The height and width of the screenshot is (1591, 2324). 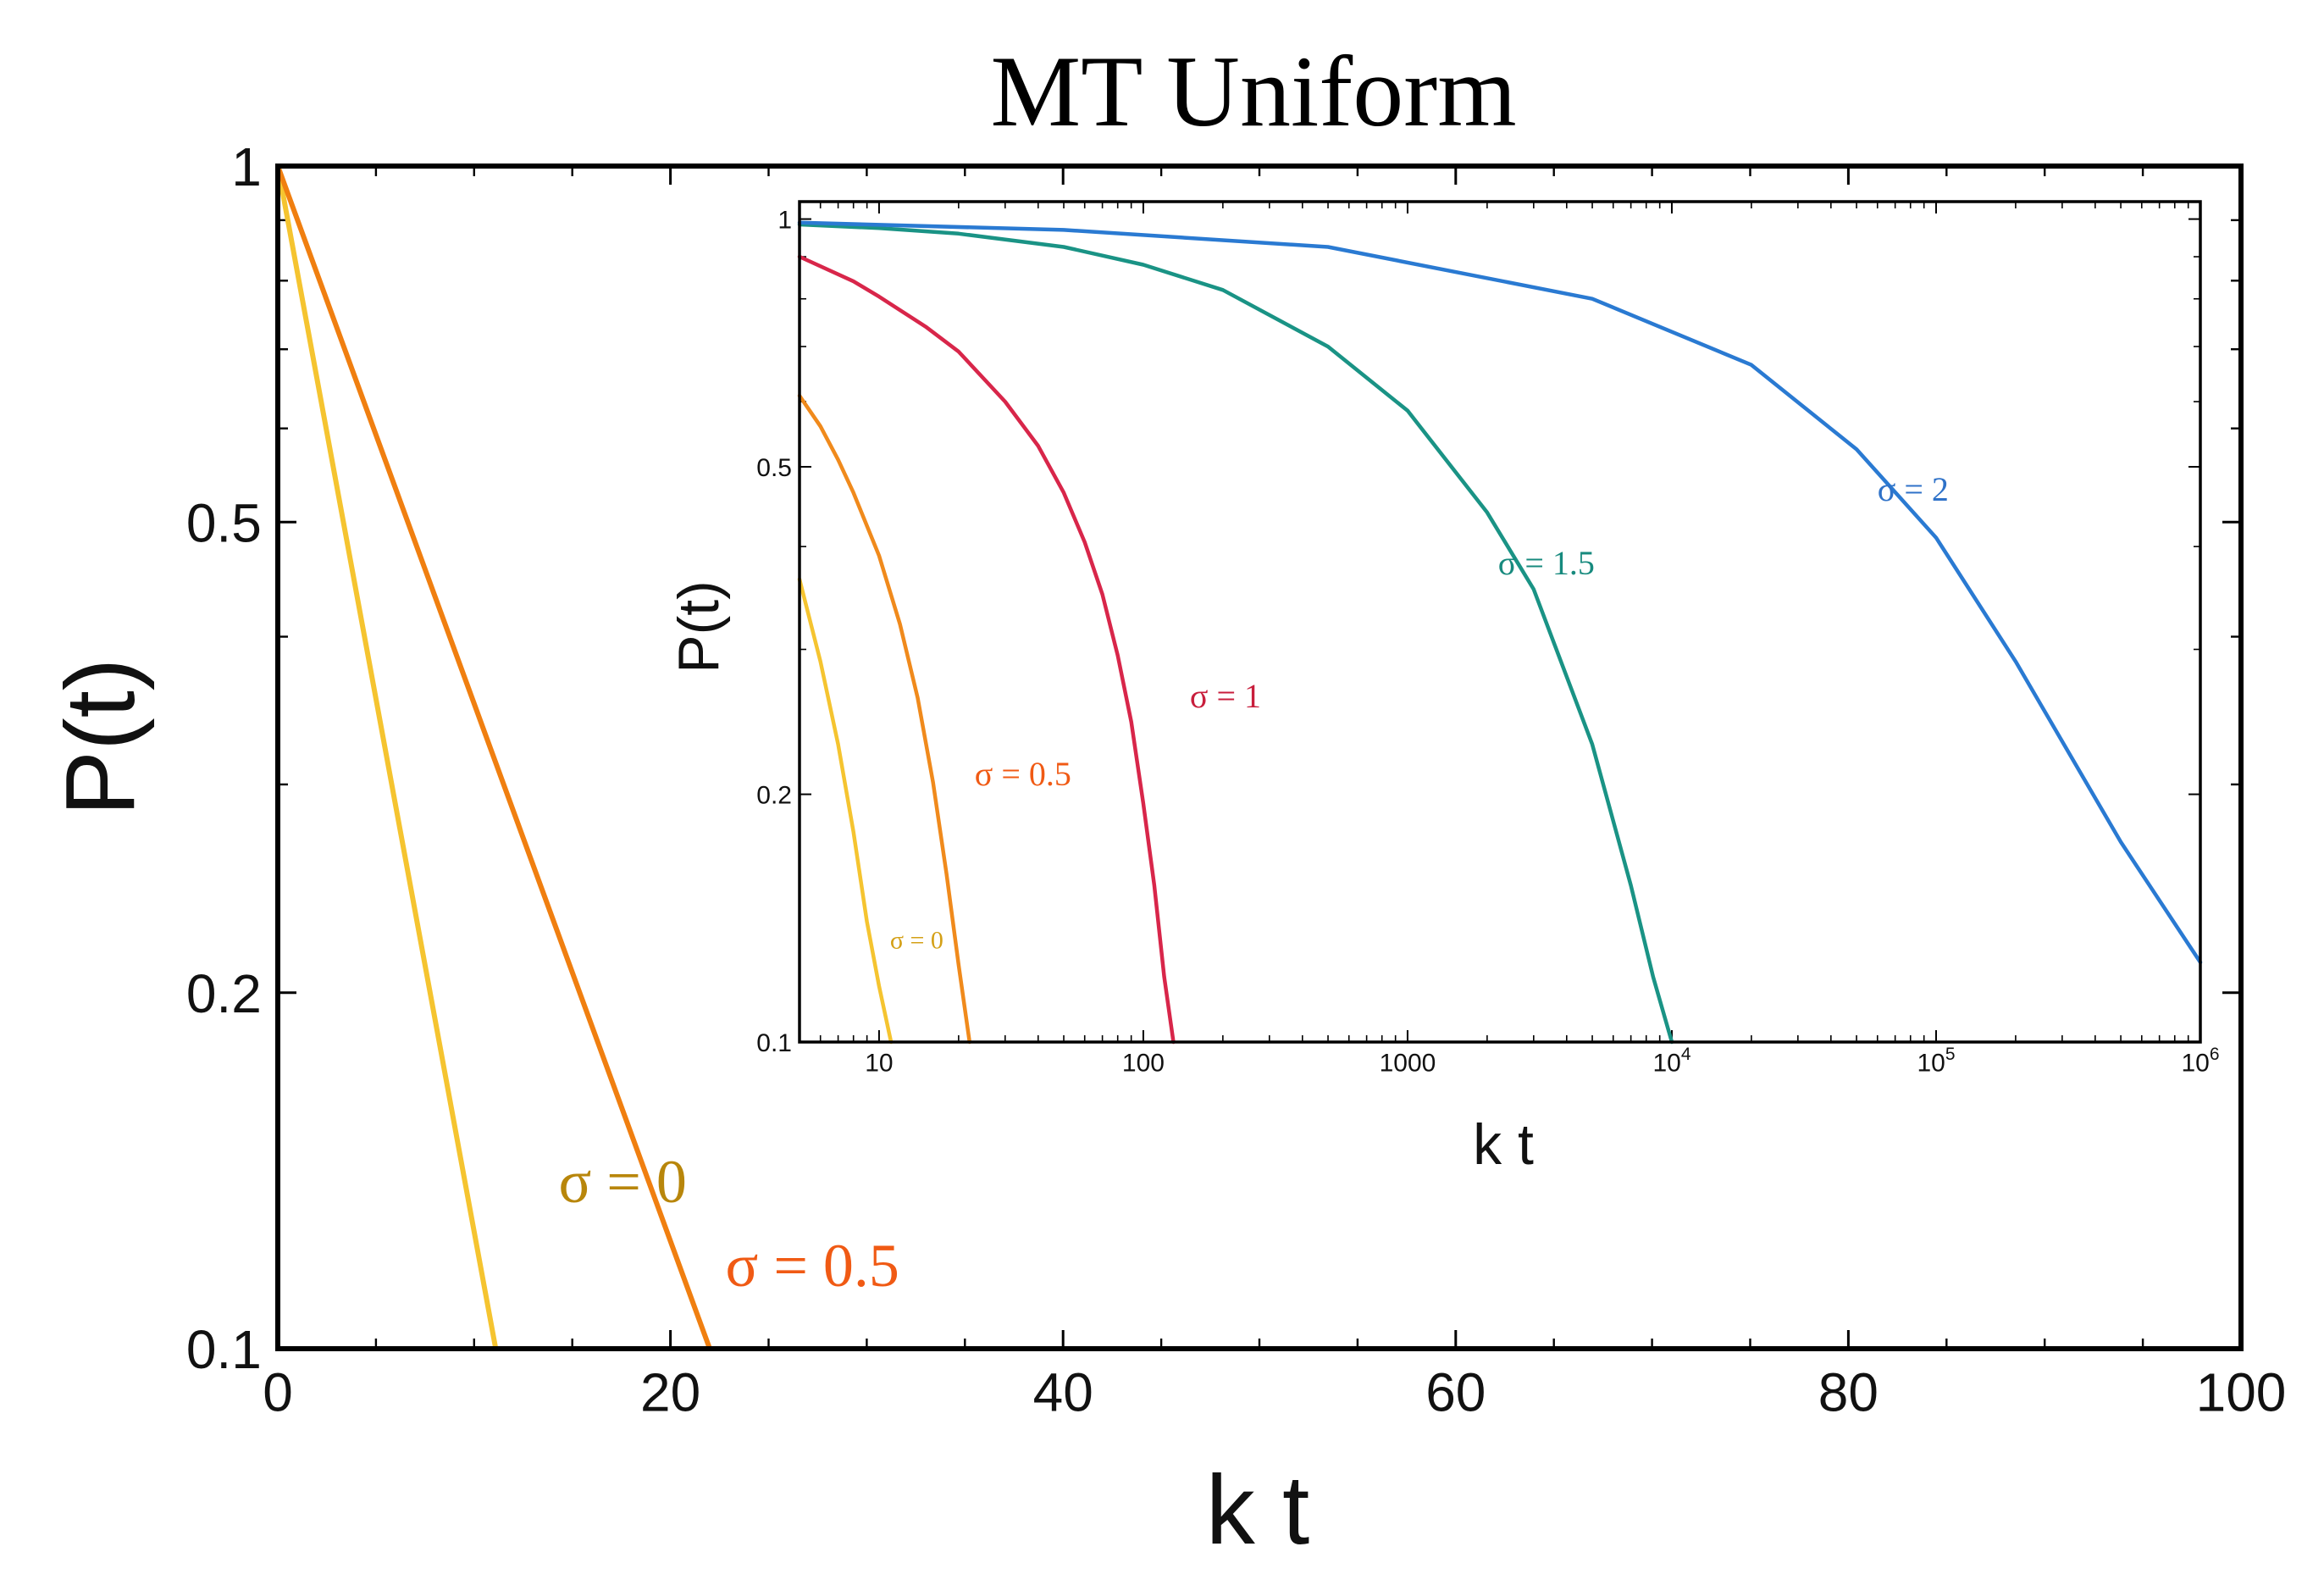 What do you see at coordinates (917, 940) in the screenshot?
I see `inset-label-sigma-0: σ = 0` at bounding box center [917, 940].